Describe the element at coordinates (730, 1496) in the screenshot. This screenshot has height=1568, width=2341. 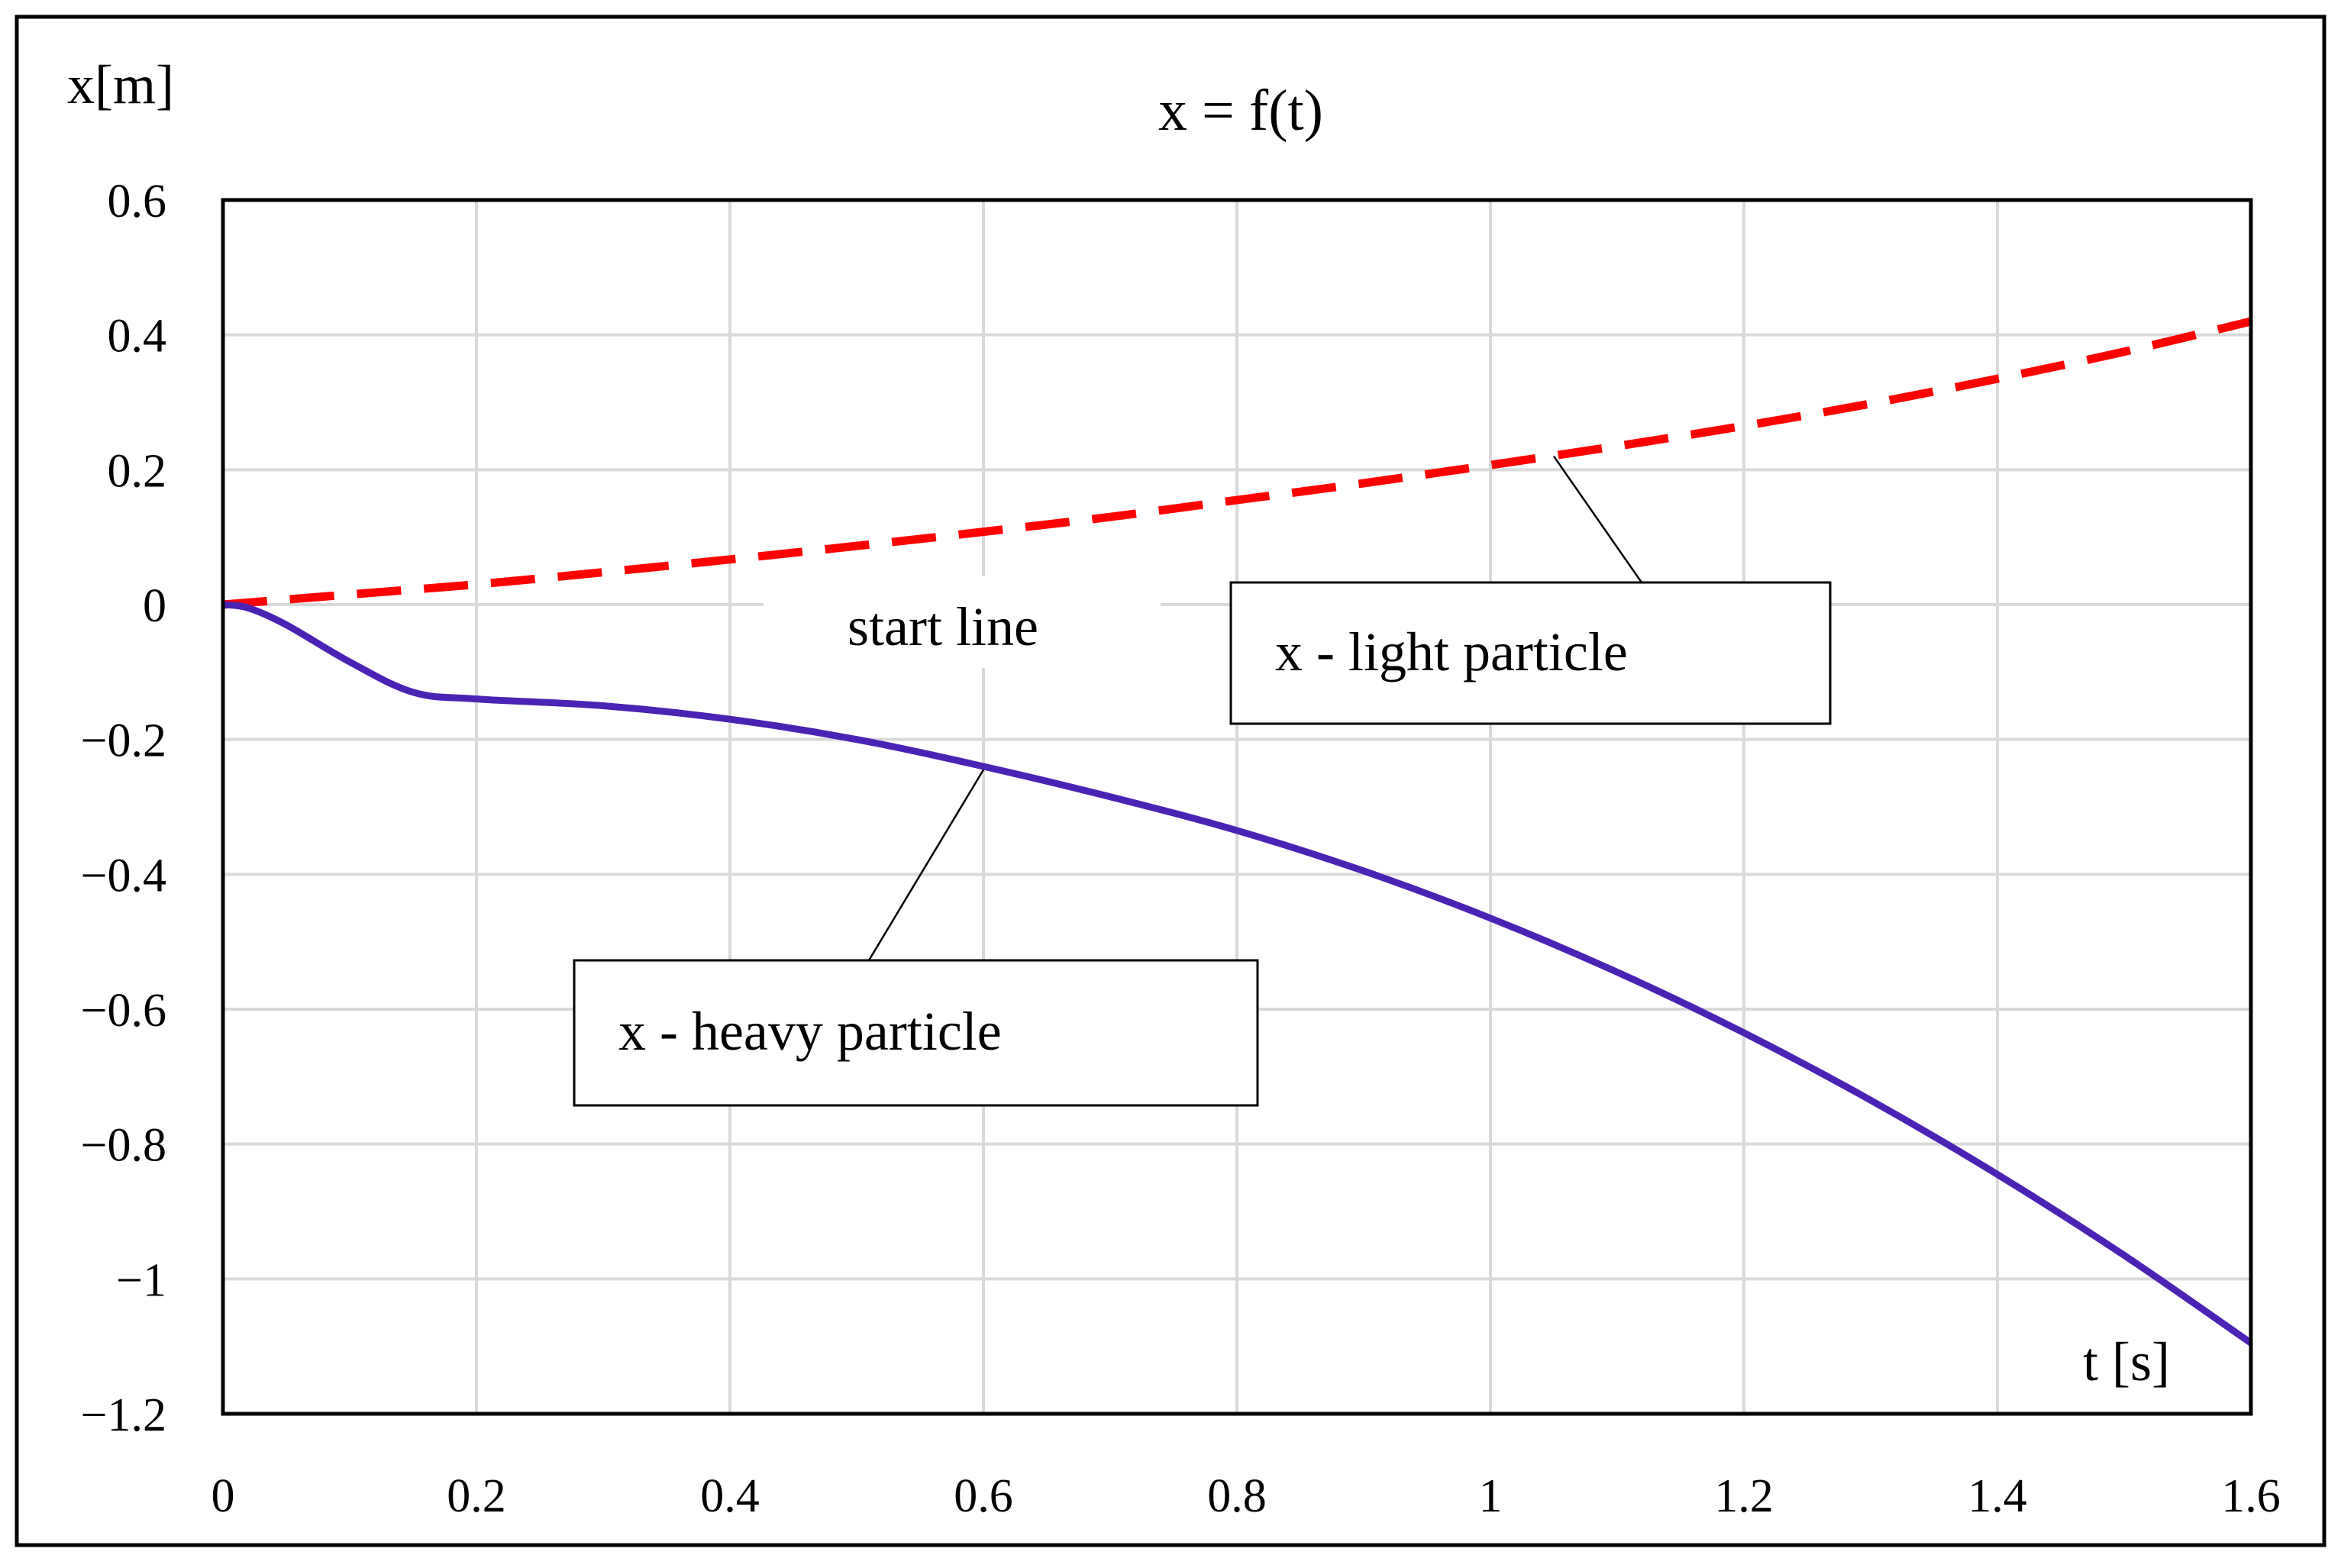
I see `x-tick-label: 0.4` at that location.